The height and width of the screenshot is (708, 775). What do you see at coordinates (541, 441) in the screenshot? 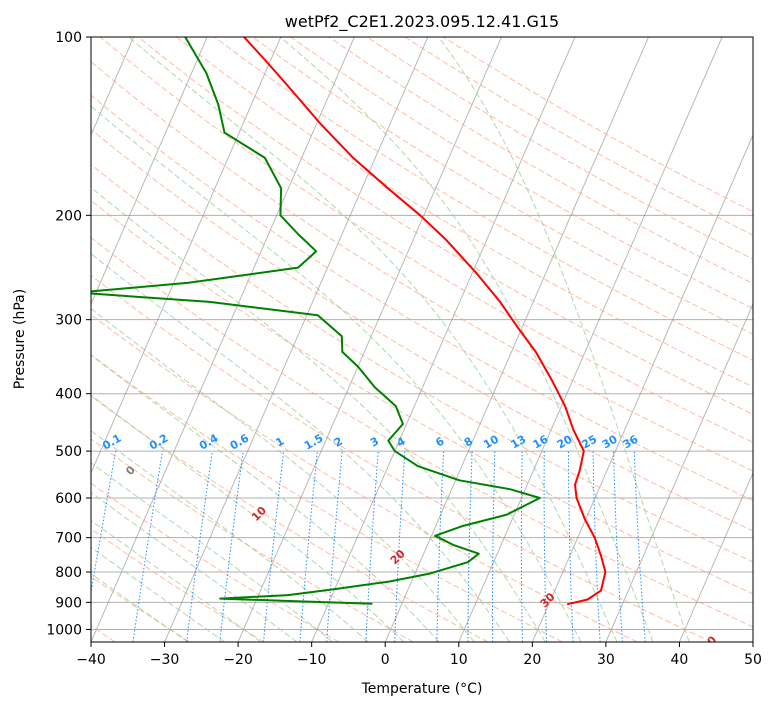
I see `mixing-ratio-label: 16` at bounding box center [541, 441].